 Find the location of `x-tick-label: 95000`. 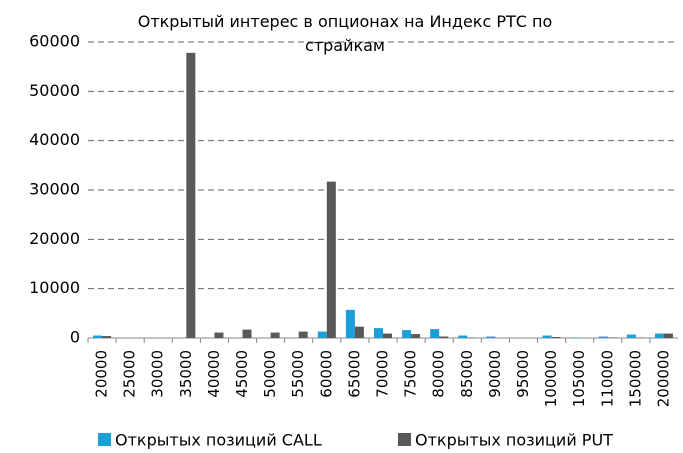

x-tick-label: 95000 is located at coordinates (523, 374).